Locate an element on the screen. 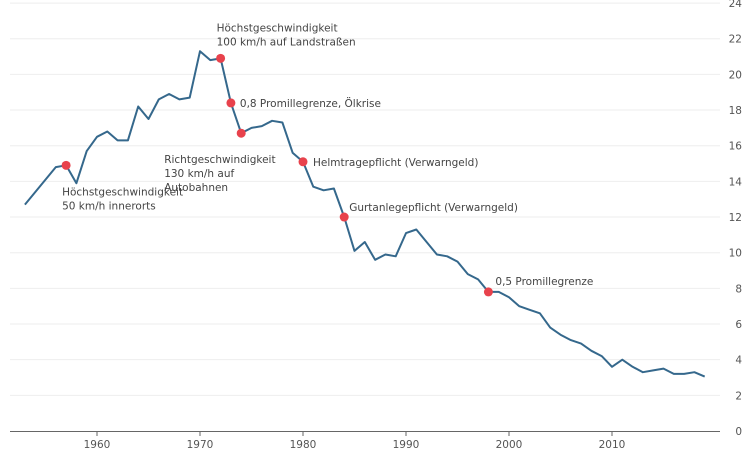 This screenshot has height=450, width=750. annotation-label: 0,5 Promillegrenze is located at coordinates (544, 282).